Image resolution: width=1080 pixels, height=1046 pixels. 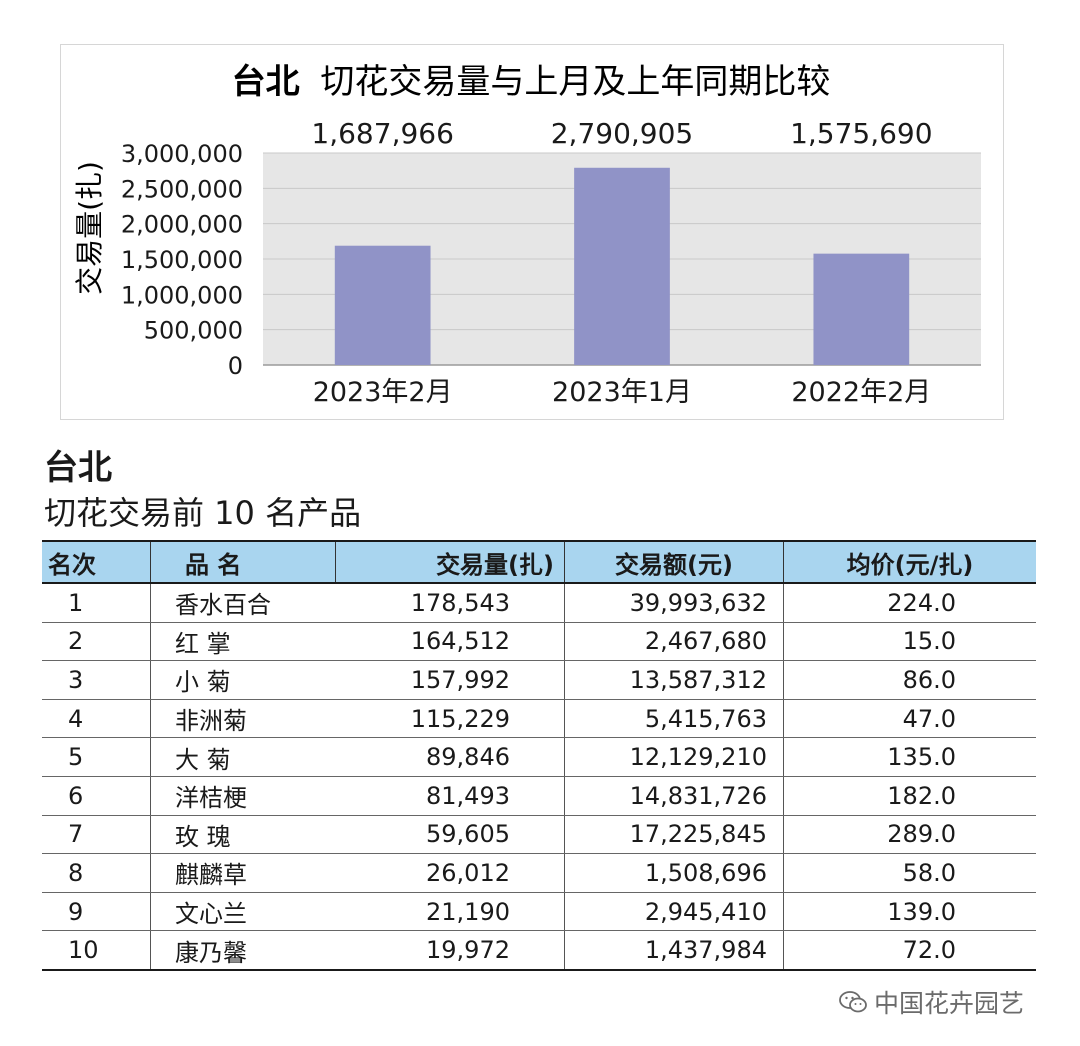 What do you see at coordinates (861, 133) in the screenshot?
I see `data-label: 1,575,690` at bounding box center [861, 133].